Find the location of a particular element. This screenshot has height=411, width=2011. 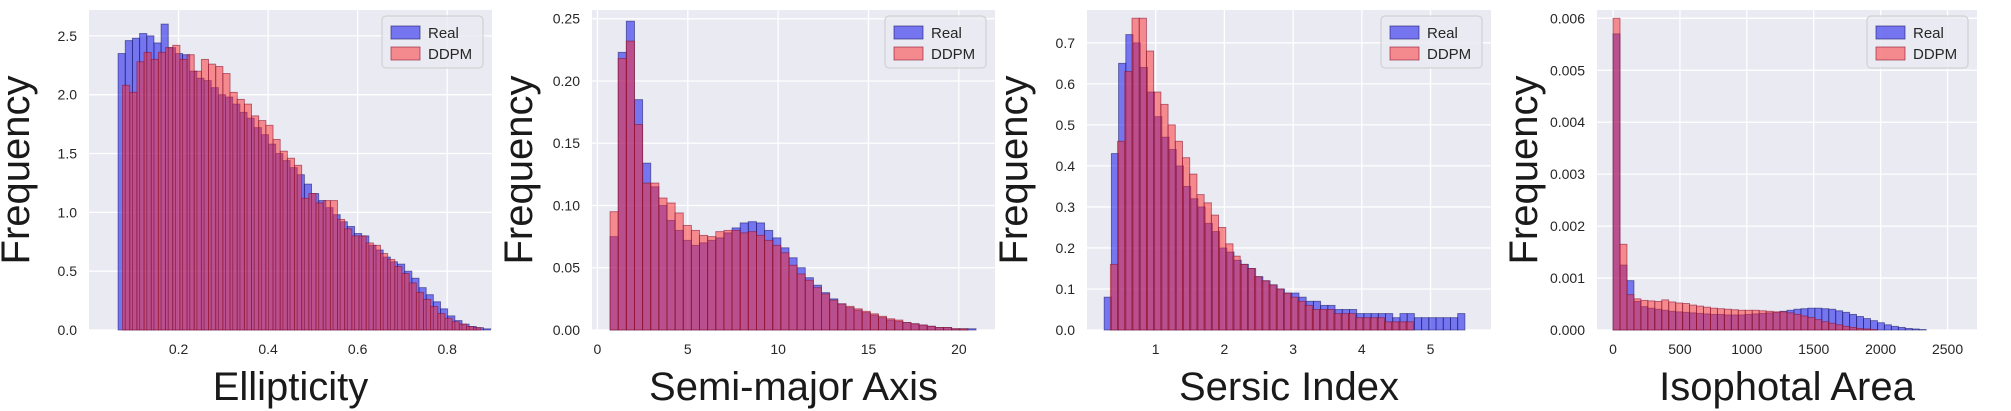

x-tick-label: 0.8 is located at coordinates (447, 349).